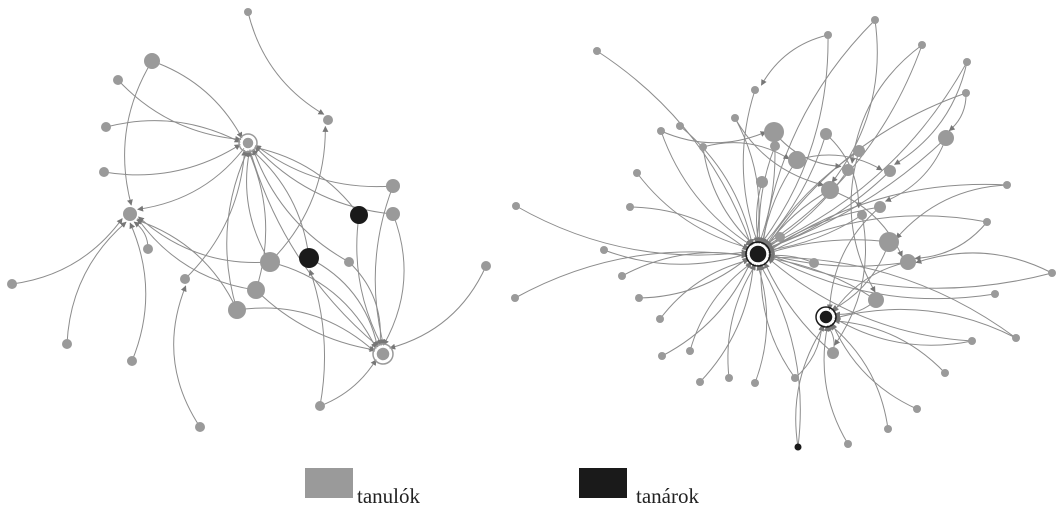 The image size is (1057, 510). What do you see at coordinates (758, 254) in the screenshot?
I see `right-teacher-hub` at bounding box center [758, 254].